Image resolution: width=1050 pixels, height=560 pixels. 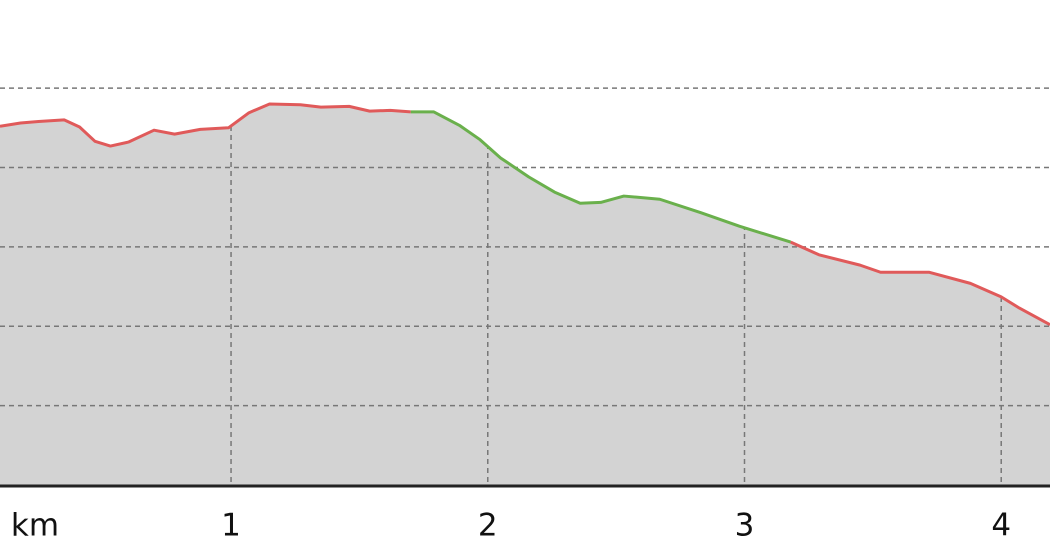 What do you see at coordinates (1001, 526) in the screenshot?
I see `x-tick-label: 4` at bounding box center [1001, 526].